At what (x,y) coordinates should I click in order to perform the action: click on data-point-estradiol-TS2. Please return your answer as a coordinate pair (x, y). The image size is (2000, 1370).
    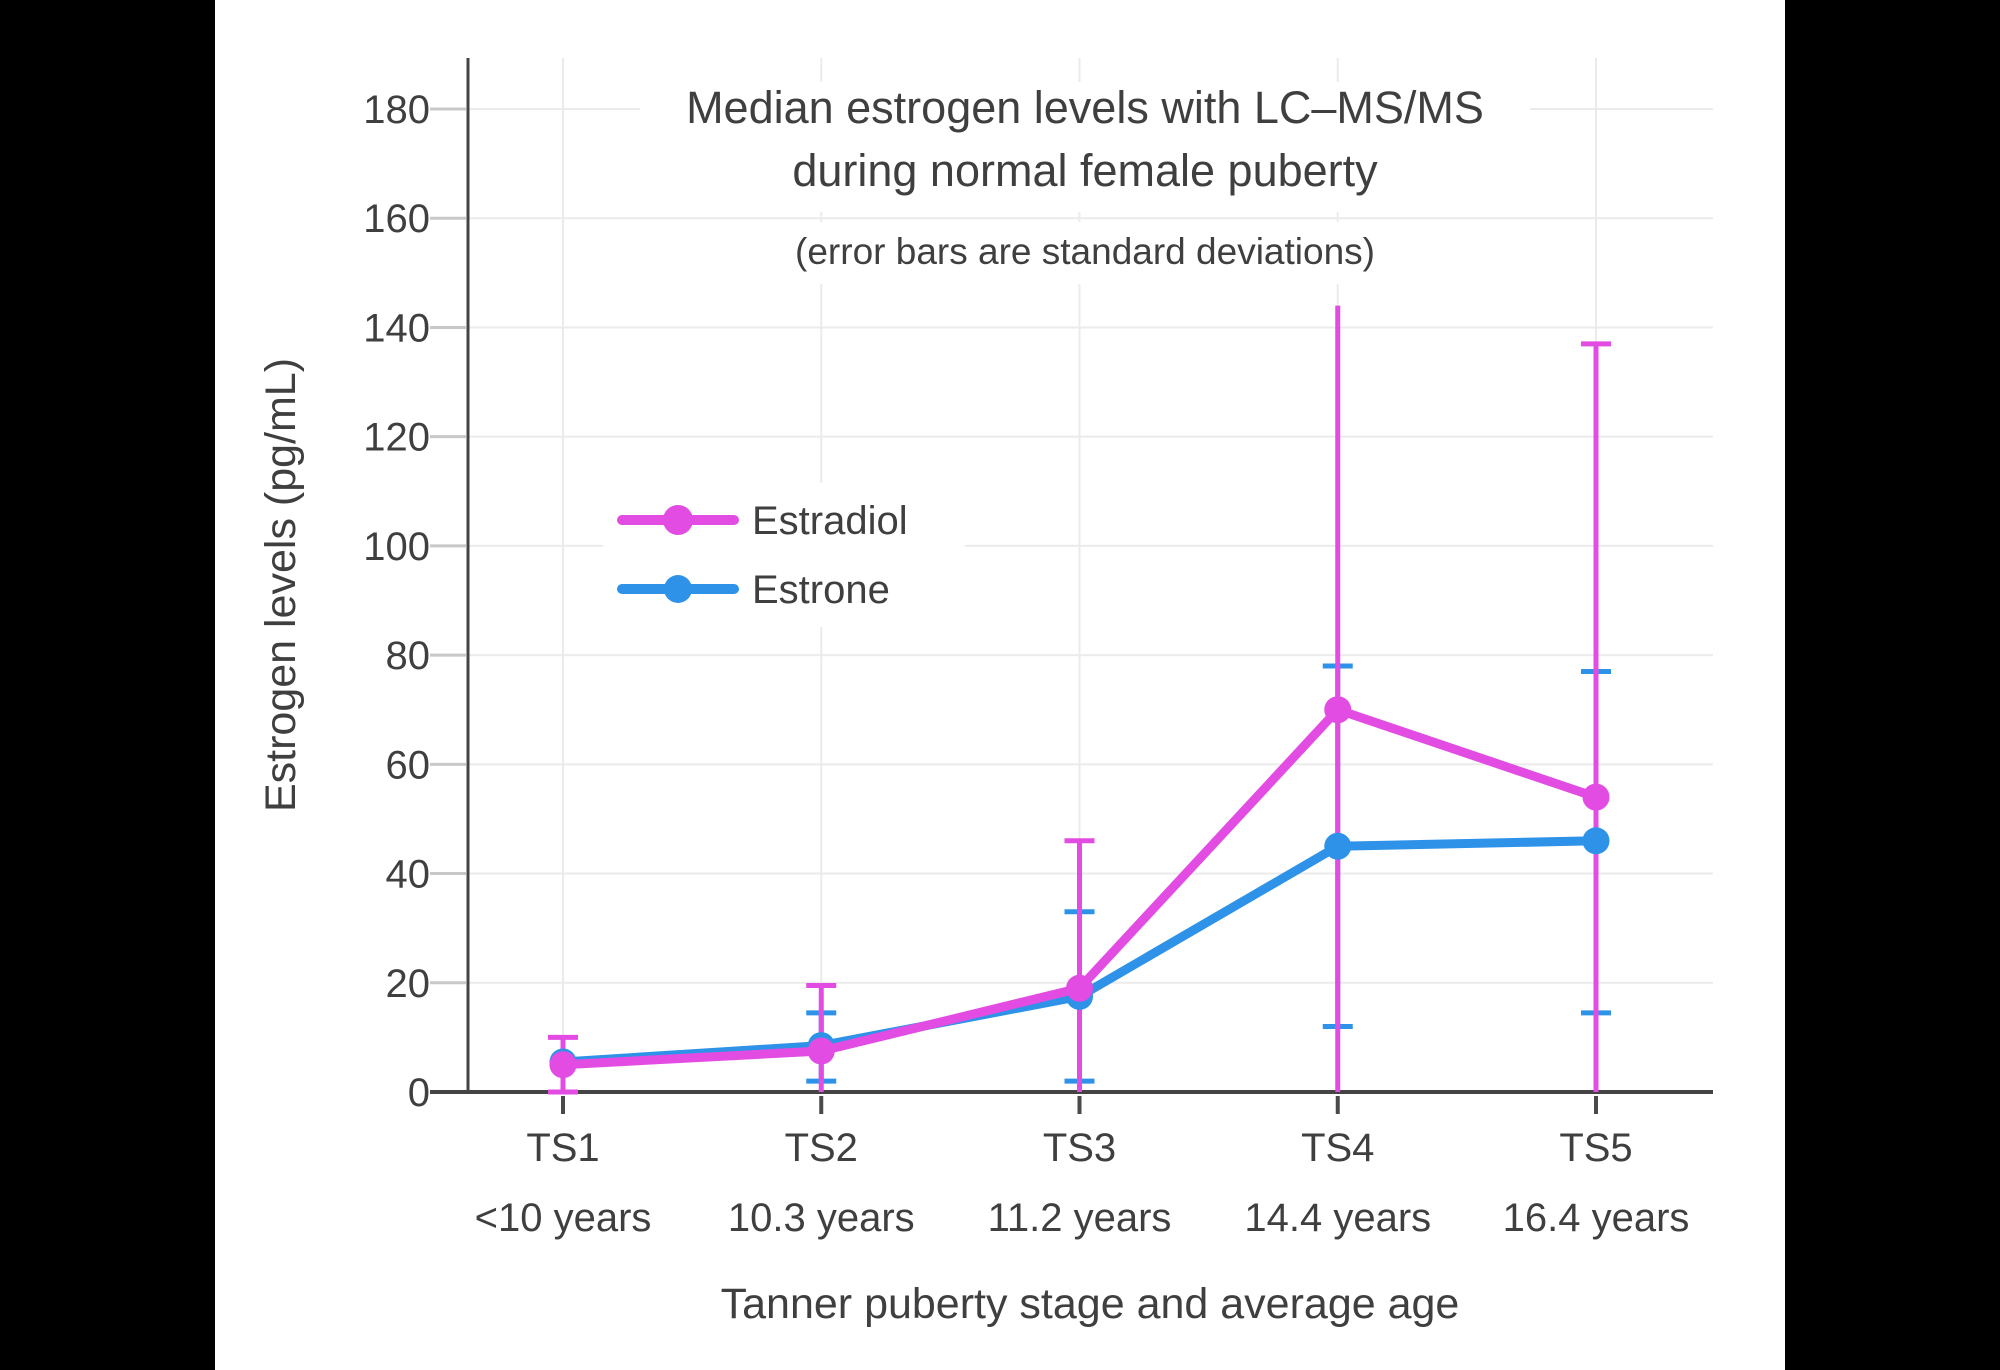
    Looking at the image, I should click on (821, 1051).